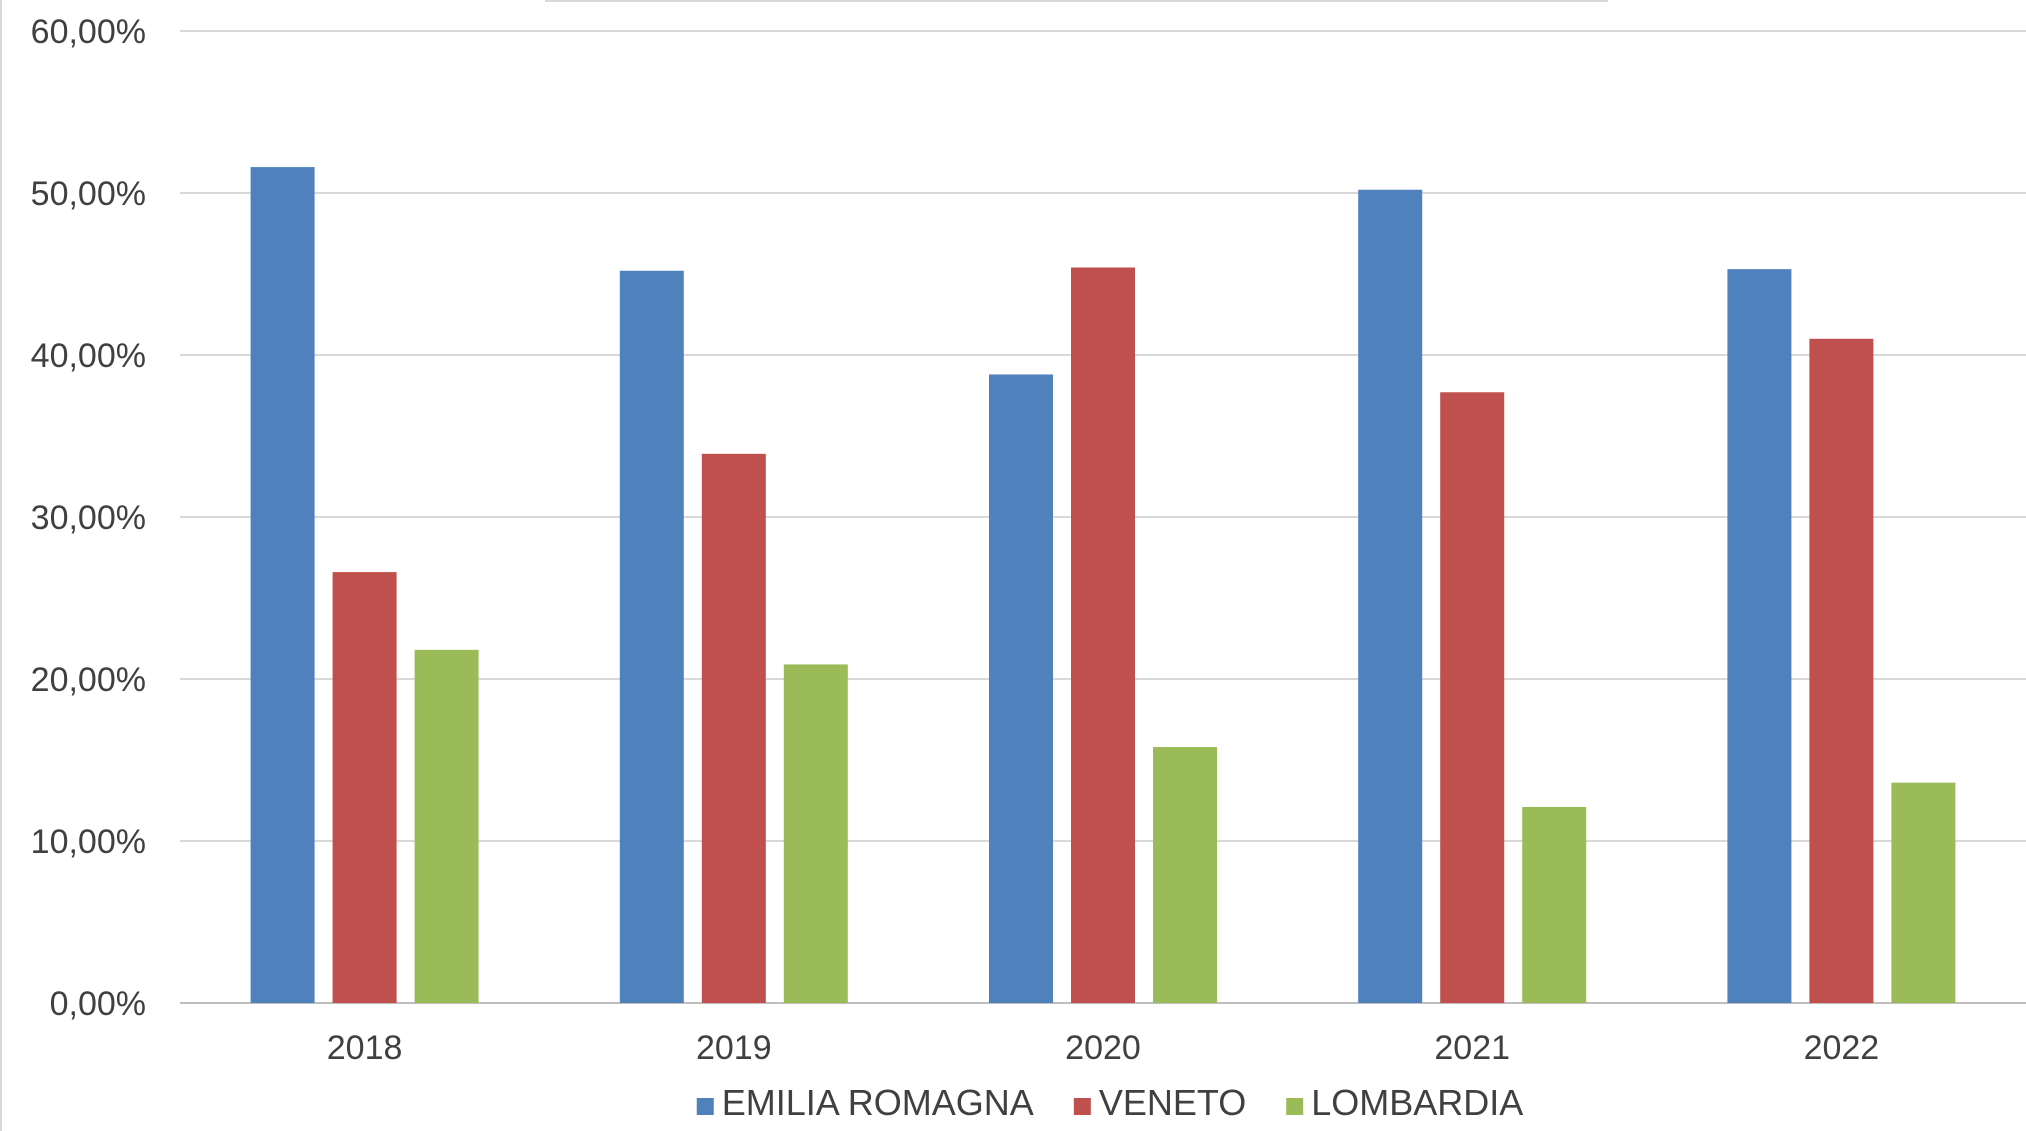 The height and width of the screenshot is (1131, 2026). Describe the element at coordinates (878, 1102) in the screenshot. I see `legend-label: EMILIA ROMAGNA` at that location.